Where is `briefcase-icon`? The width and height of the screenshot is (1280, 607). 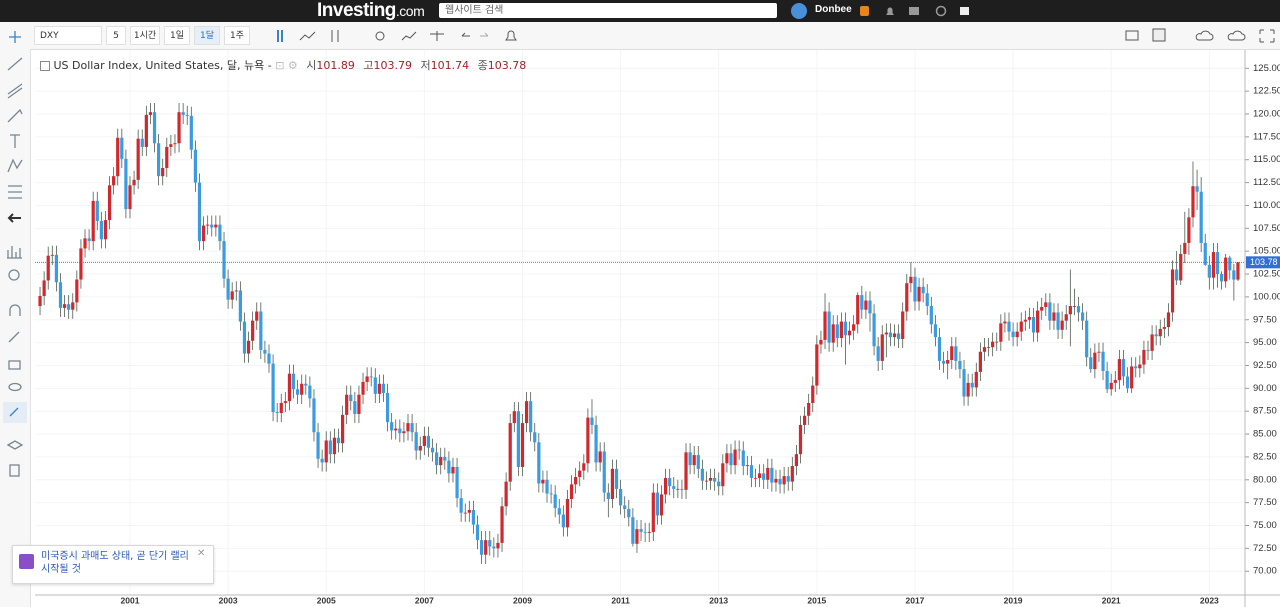
briefcase-icon is located at coordinates (914, 11).